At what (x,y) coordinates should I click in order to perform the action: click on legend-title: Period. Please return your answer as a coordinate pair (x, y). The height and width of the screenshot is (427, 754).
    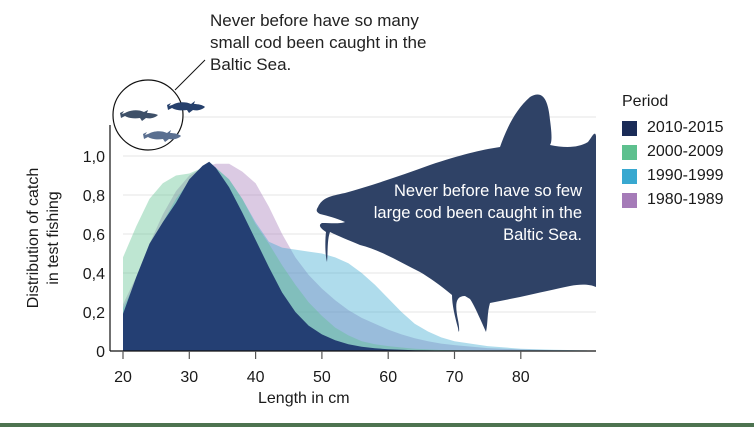
    Looking at the image, I should click on (645, 101).